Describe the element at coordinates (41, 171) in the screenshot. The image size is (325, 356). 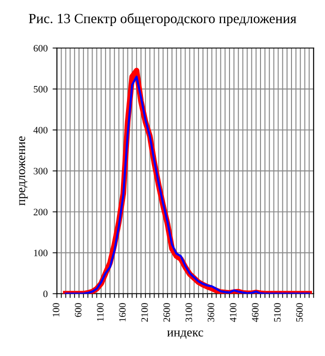
I see `y-tick-label: 300` at that location.